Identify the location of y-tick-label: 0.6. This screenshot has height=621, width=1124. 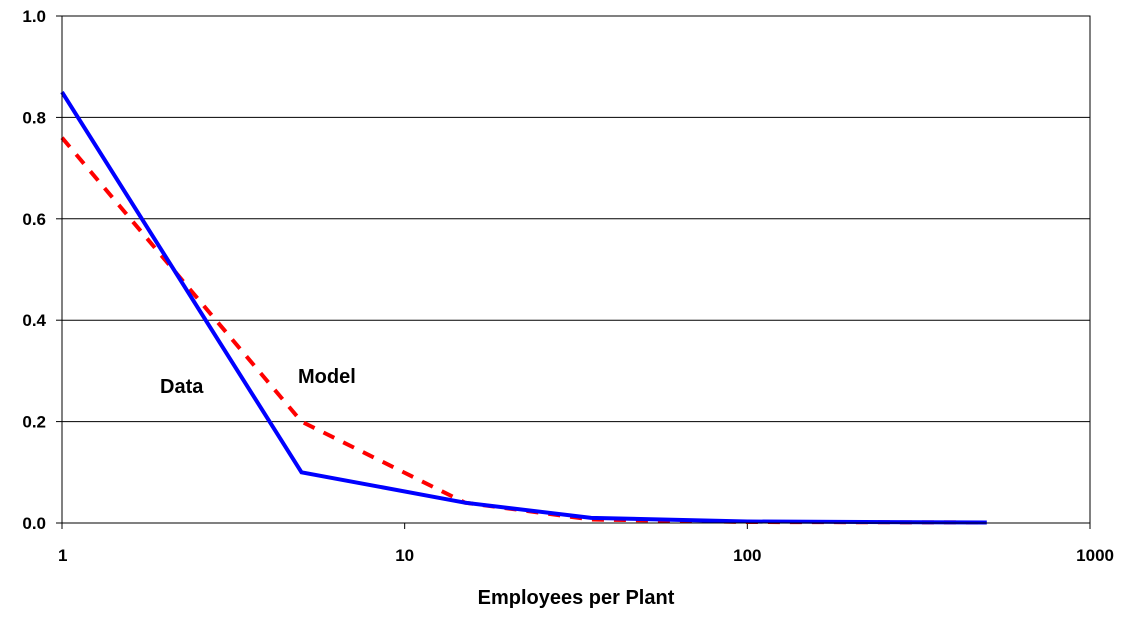
(34, 219).